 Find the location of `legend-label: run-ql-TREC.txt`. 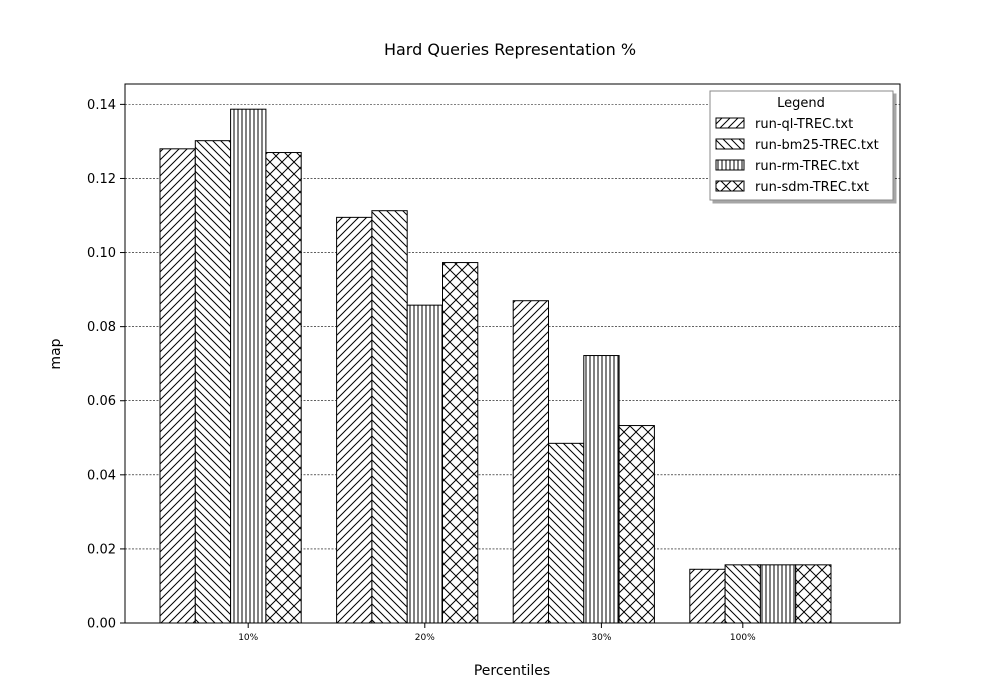

legend-label: run-ql-TREC.txt is located at coordinates (804, 124).